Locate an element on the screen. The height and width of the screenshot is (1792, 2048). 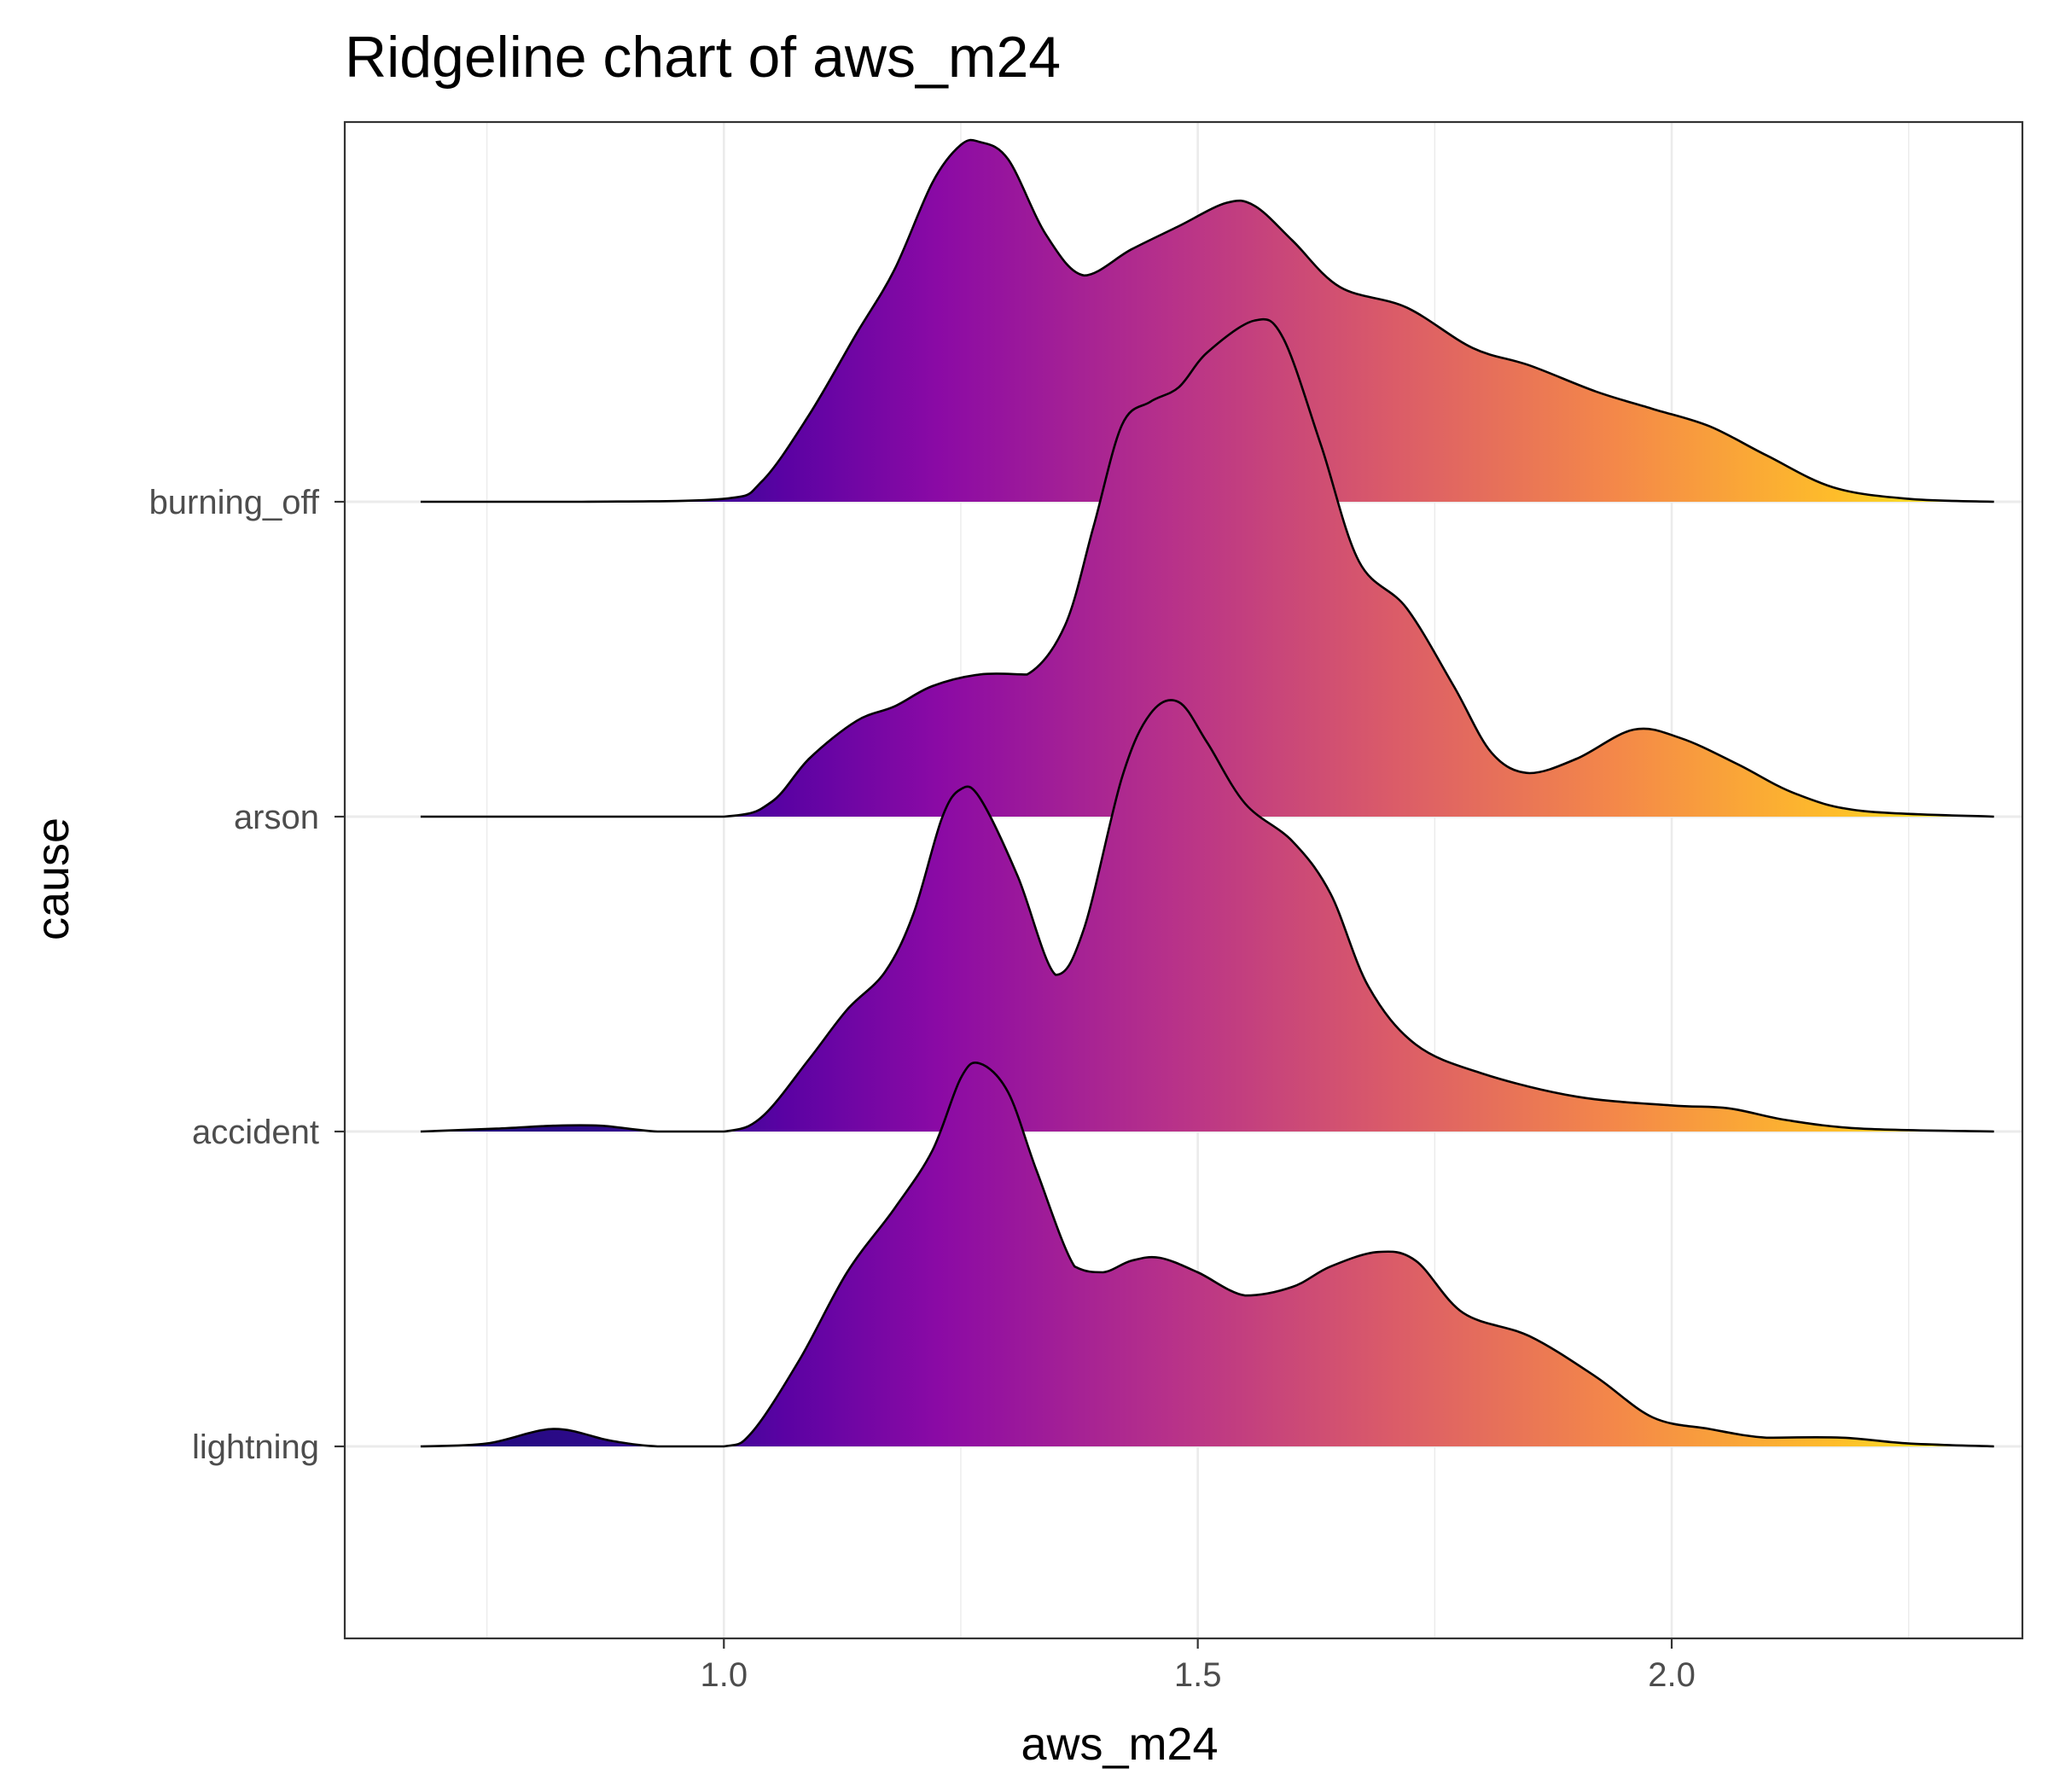
y-tick-label: arson is located at coordinates (276, 817).